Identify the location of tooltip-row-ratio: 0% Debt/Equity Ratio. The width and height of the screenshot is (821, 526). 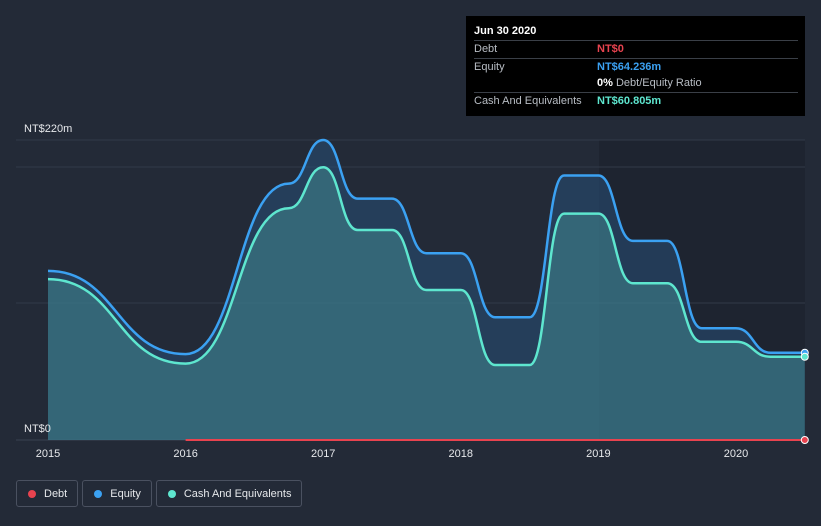
(636, 83).